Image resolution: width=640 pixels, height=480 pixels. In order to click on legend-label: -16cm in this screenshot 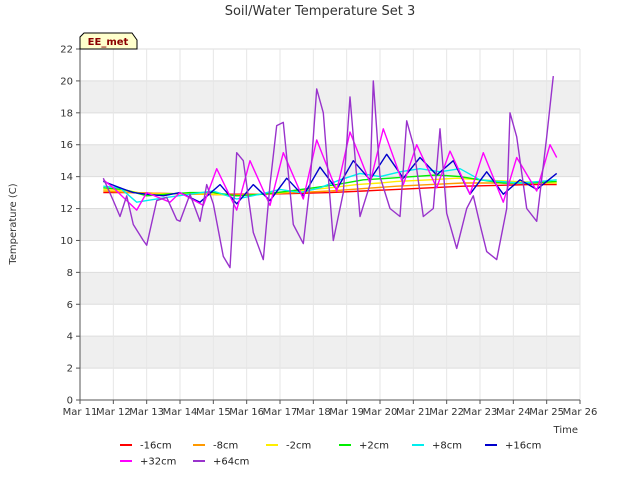, I will do `click(156, 446)`.